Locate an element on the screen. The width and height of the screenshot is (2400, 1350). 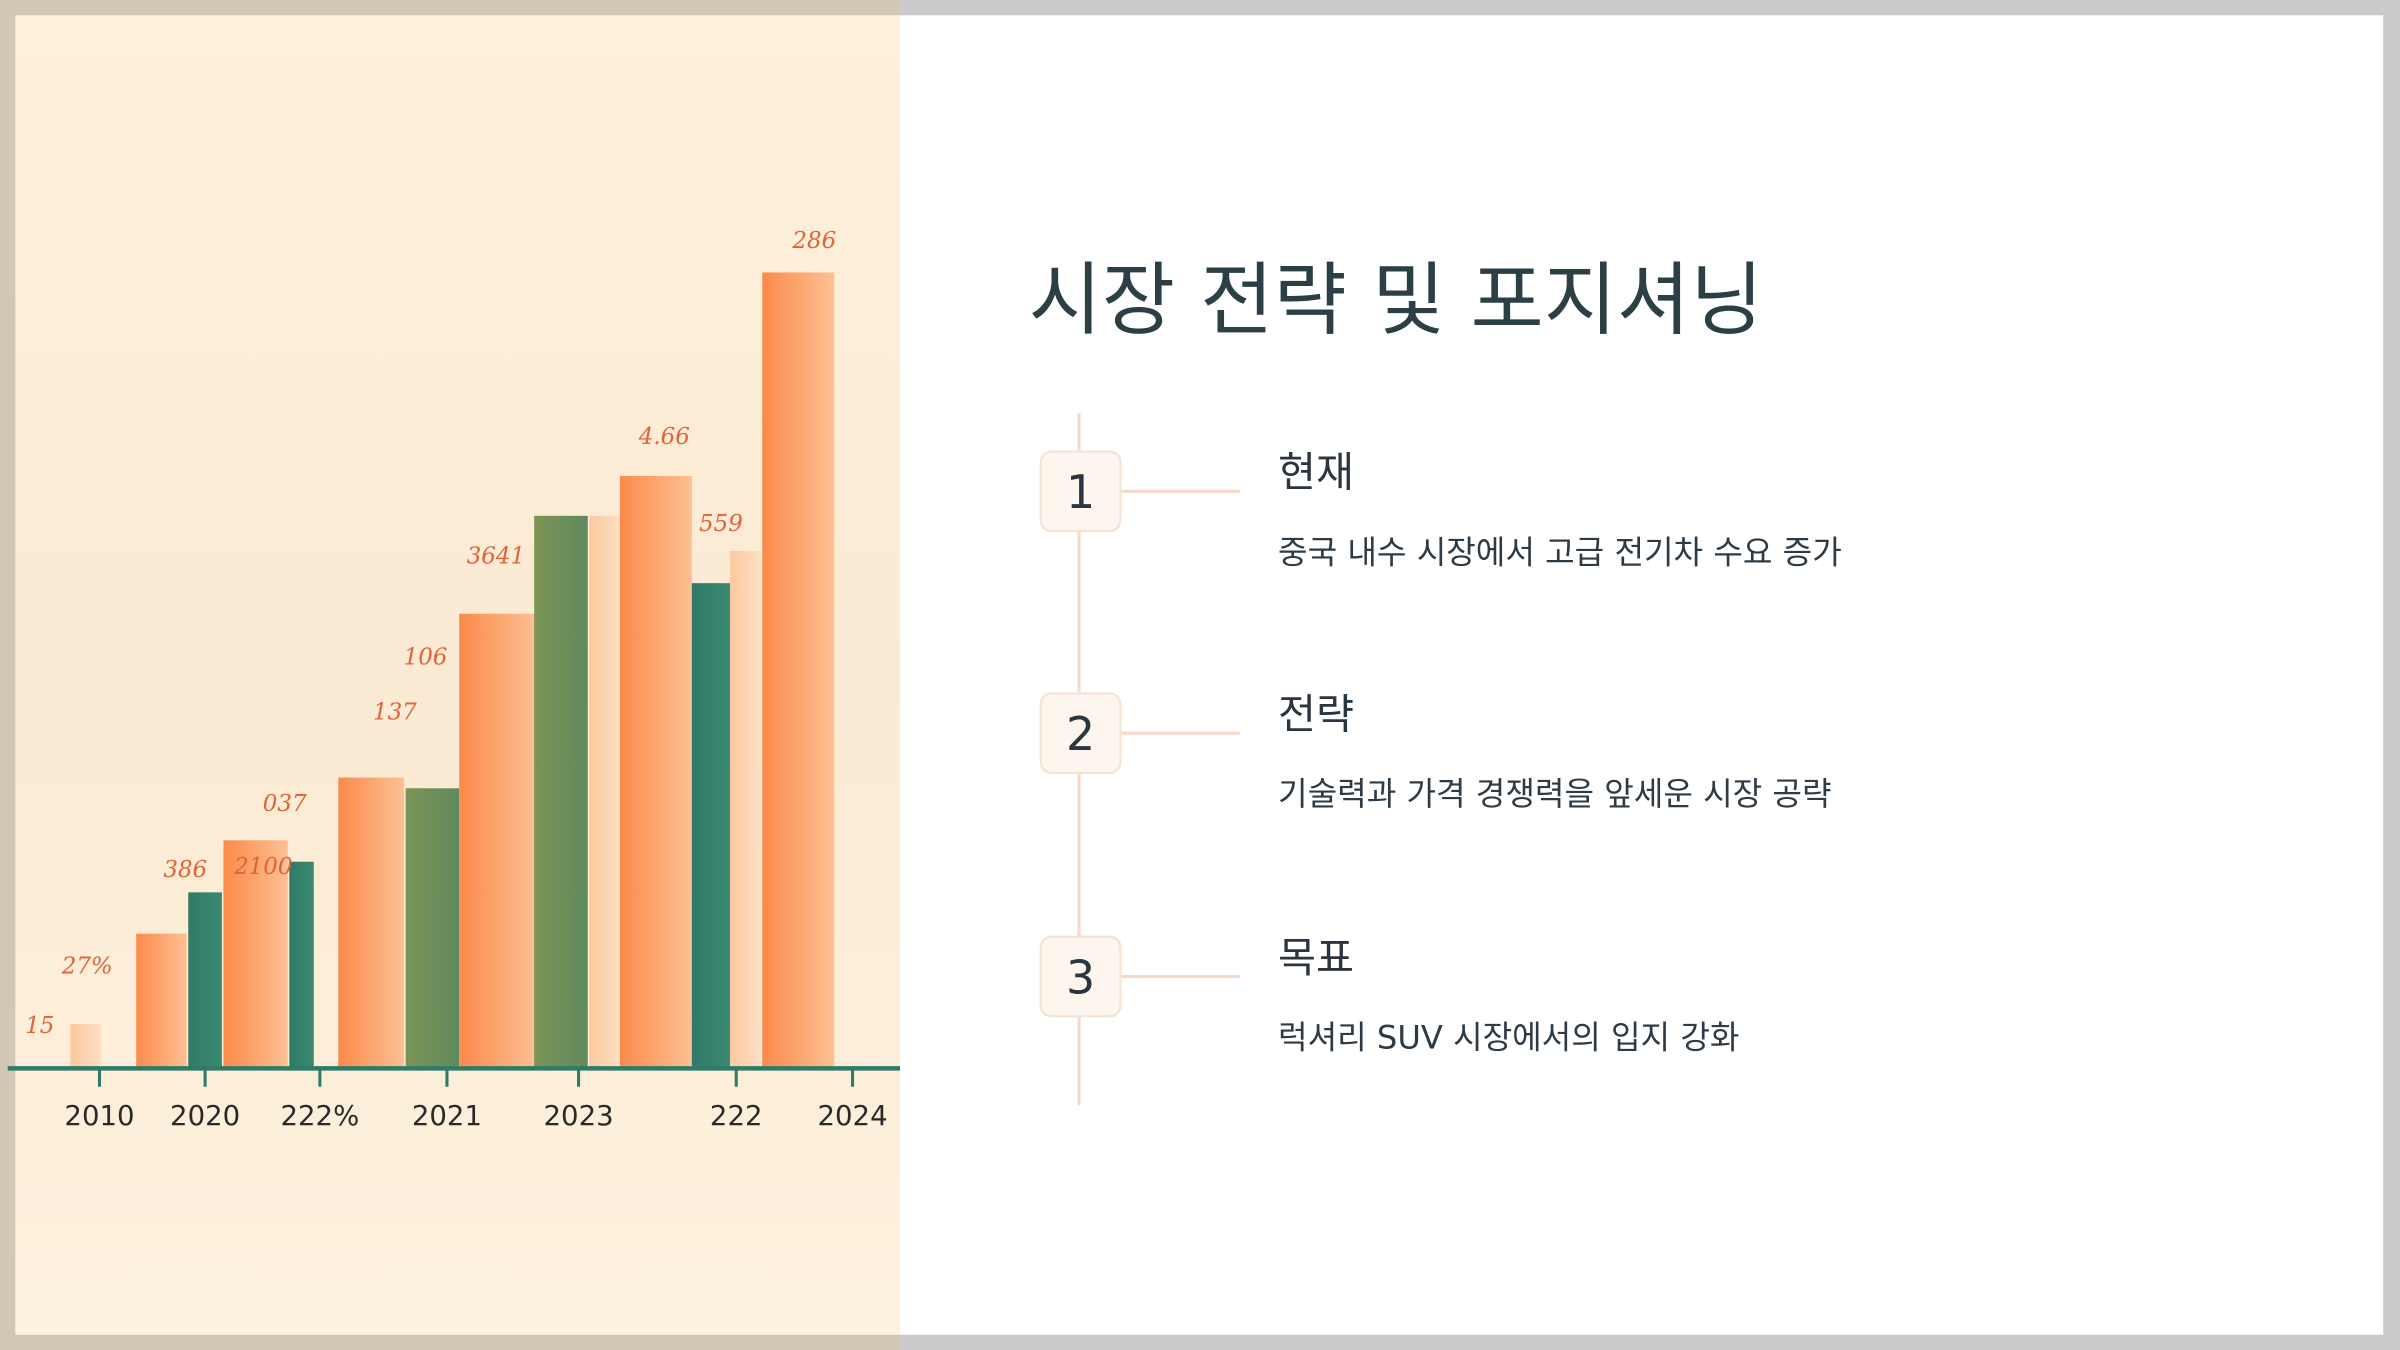
illustration-label: 286 is located at coordinates (813, 241).